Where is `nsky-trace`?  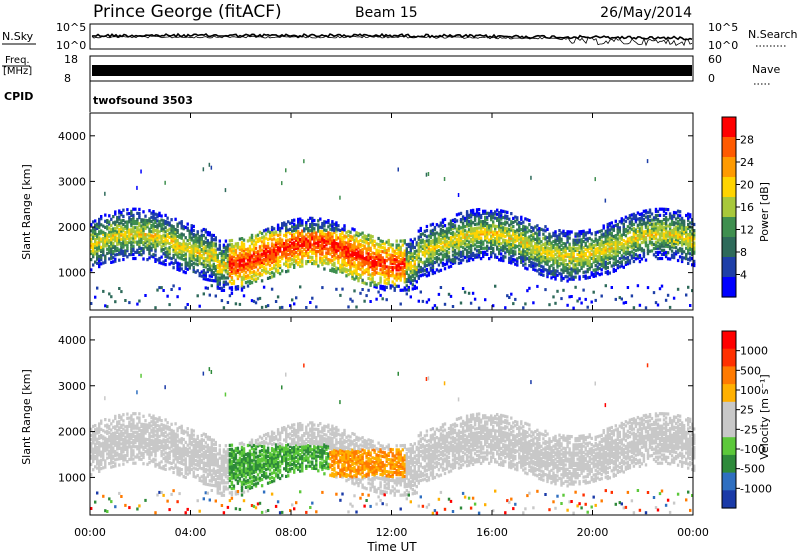 nsky-trace is located at coordinates (392, 36).